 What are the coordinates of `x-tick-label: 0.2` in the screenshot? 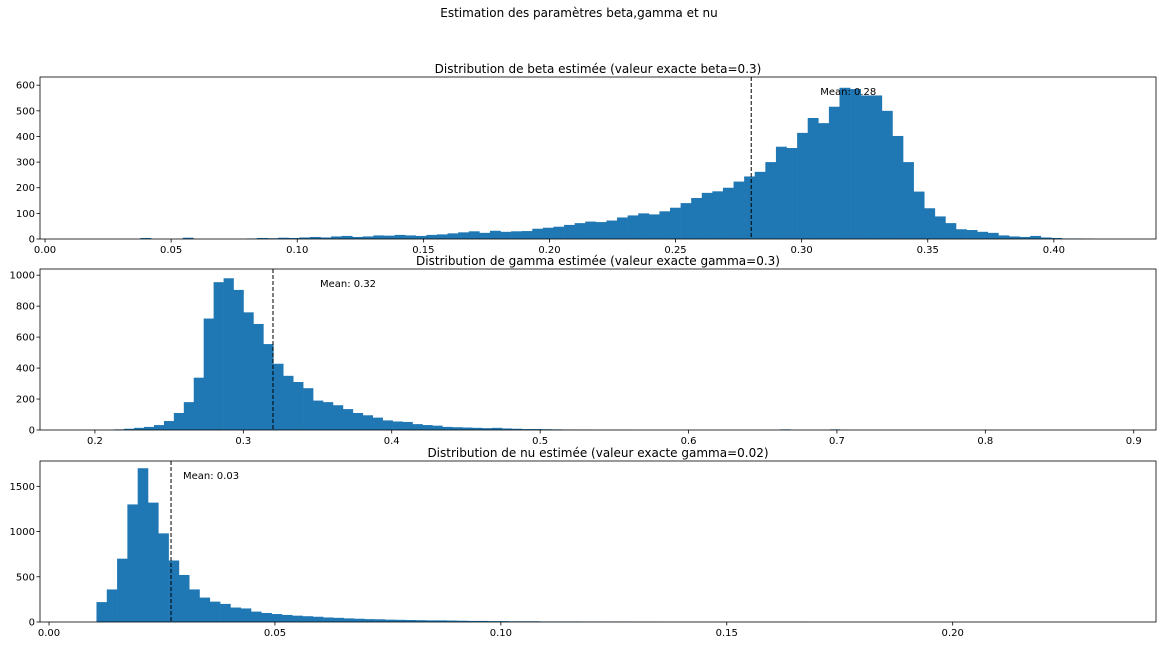 It's located at (95, 441).